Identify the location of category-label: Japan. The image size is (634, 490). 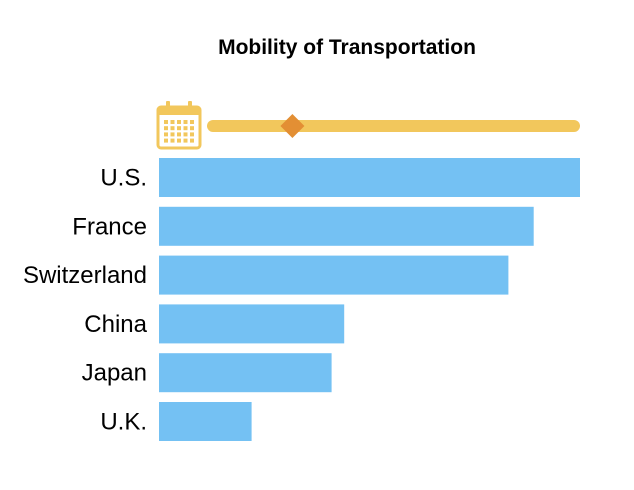
(114, 373).